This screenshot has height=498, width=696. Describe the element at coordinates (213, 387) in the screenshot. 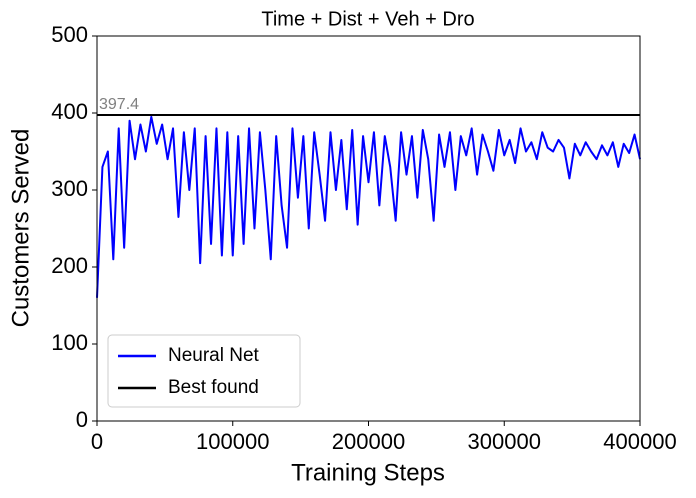

I see `legend-label: Best found` at that location.